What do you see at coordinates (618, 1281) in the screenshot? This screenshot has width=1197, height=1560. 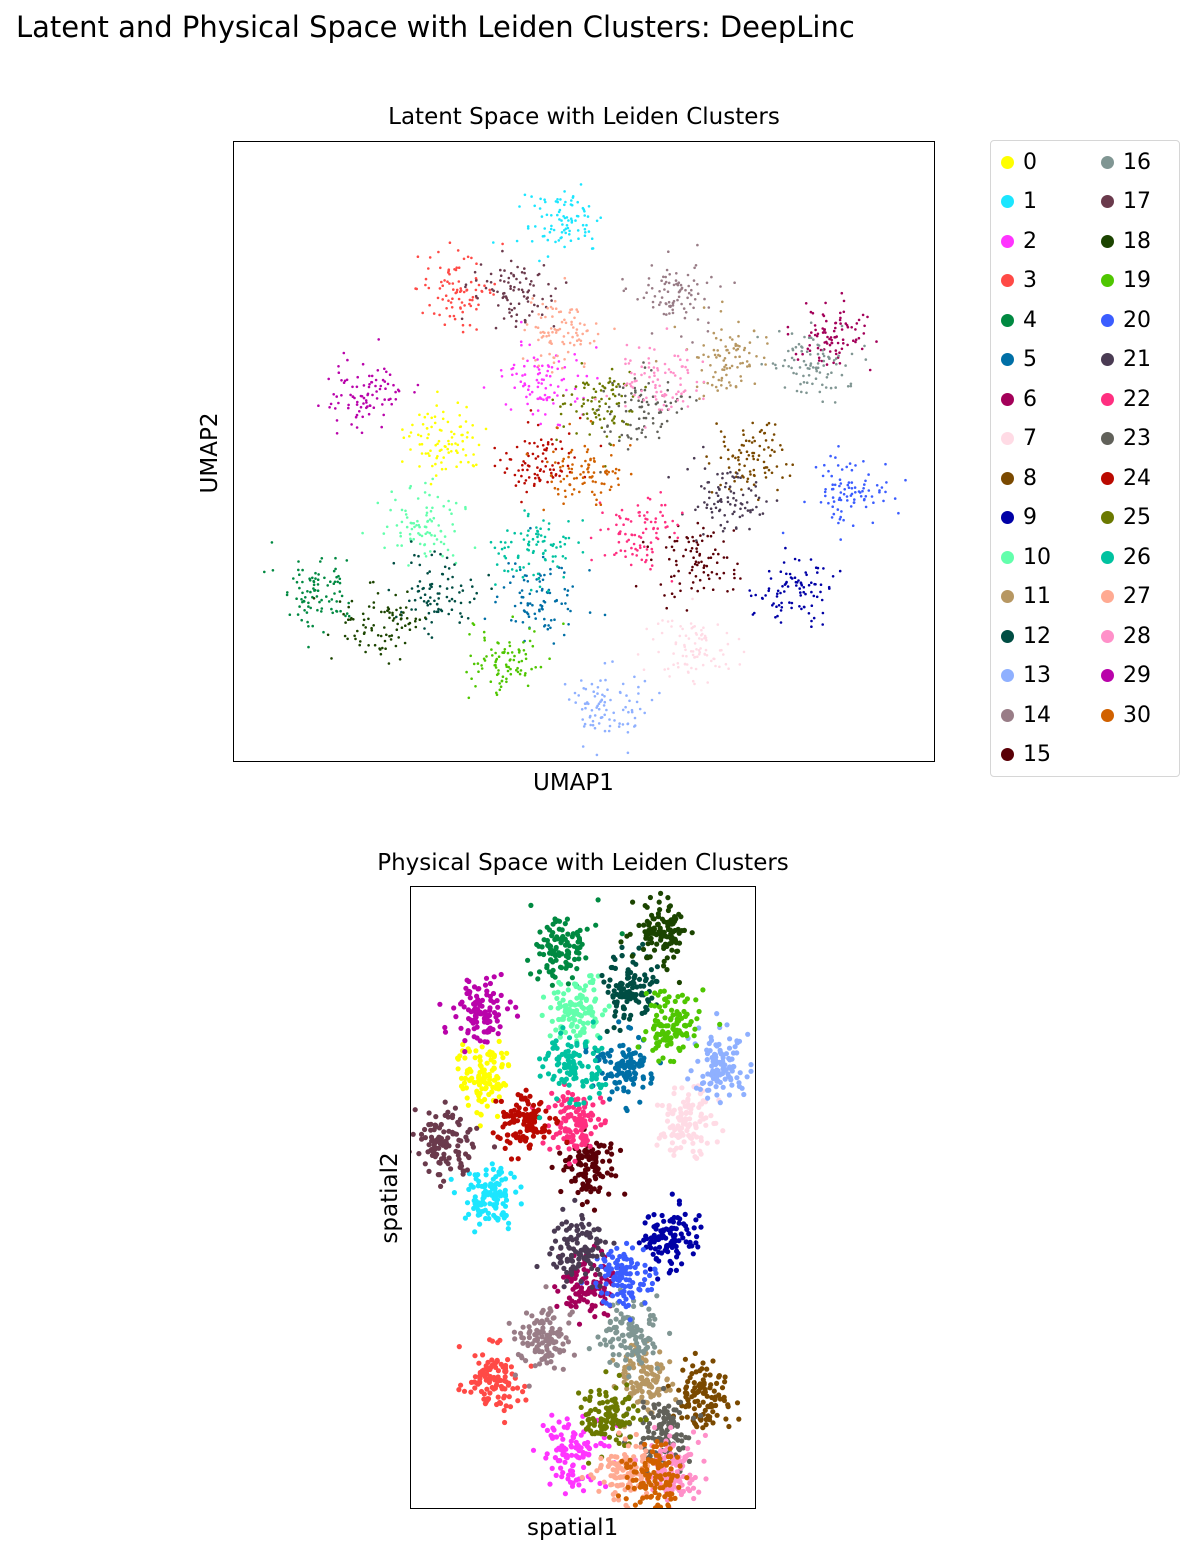 I see `cluster-20-points` at bounding box center [618, 1281].